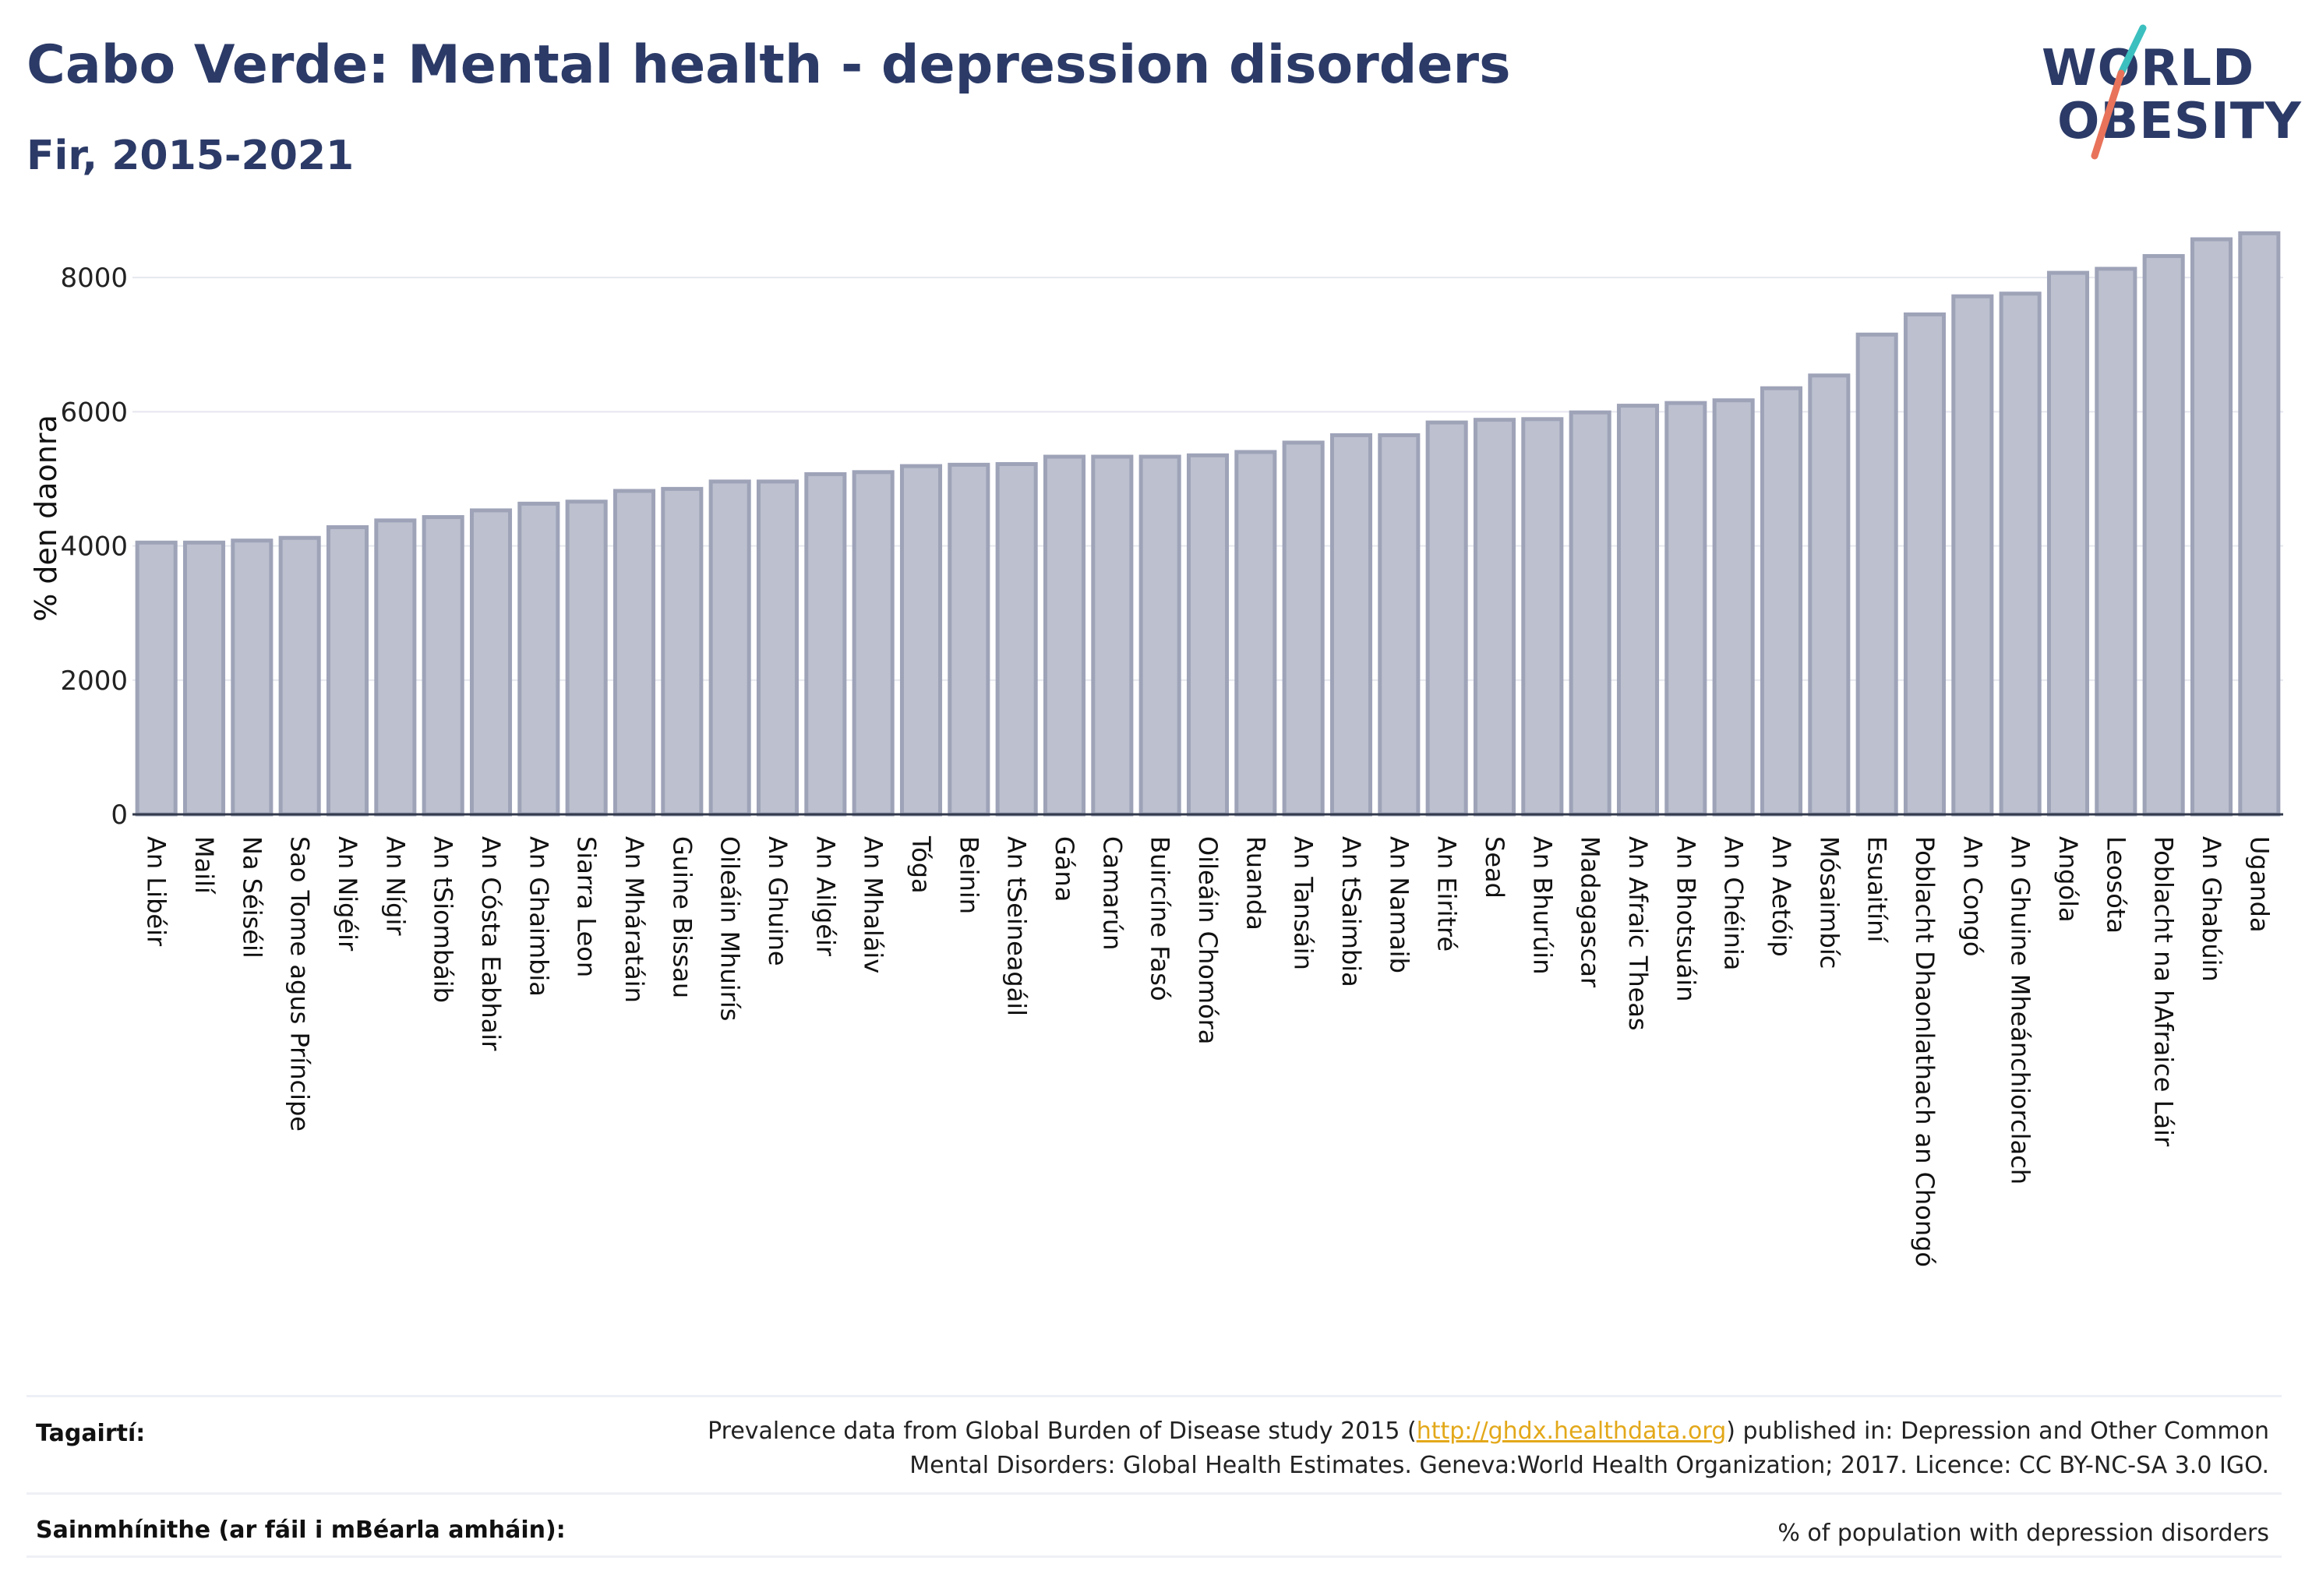 This screenshot has height=1596, width=2305. I want to click on x-tick-label: Poblacht Dhaonlathach an Chongó, so click(1925, 1051).